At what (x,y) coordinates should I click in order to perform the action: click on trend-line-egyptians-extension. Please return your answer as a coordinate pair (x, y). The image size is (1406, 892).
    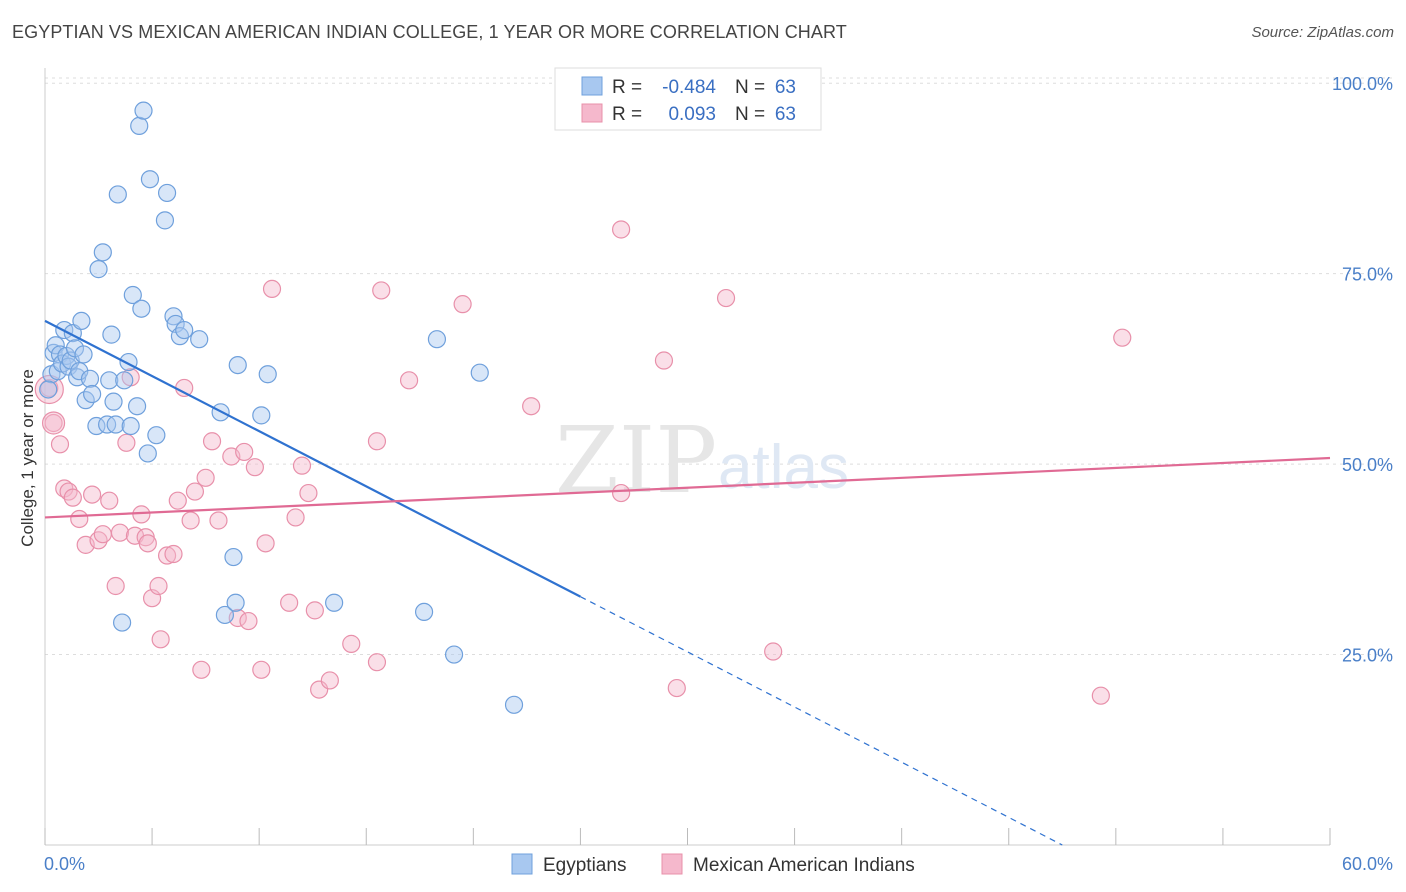
    Looking at the image, I should click on (821, 721).